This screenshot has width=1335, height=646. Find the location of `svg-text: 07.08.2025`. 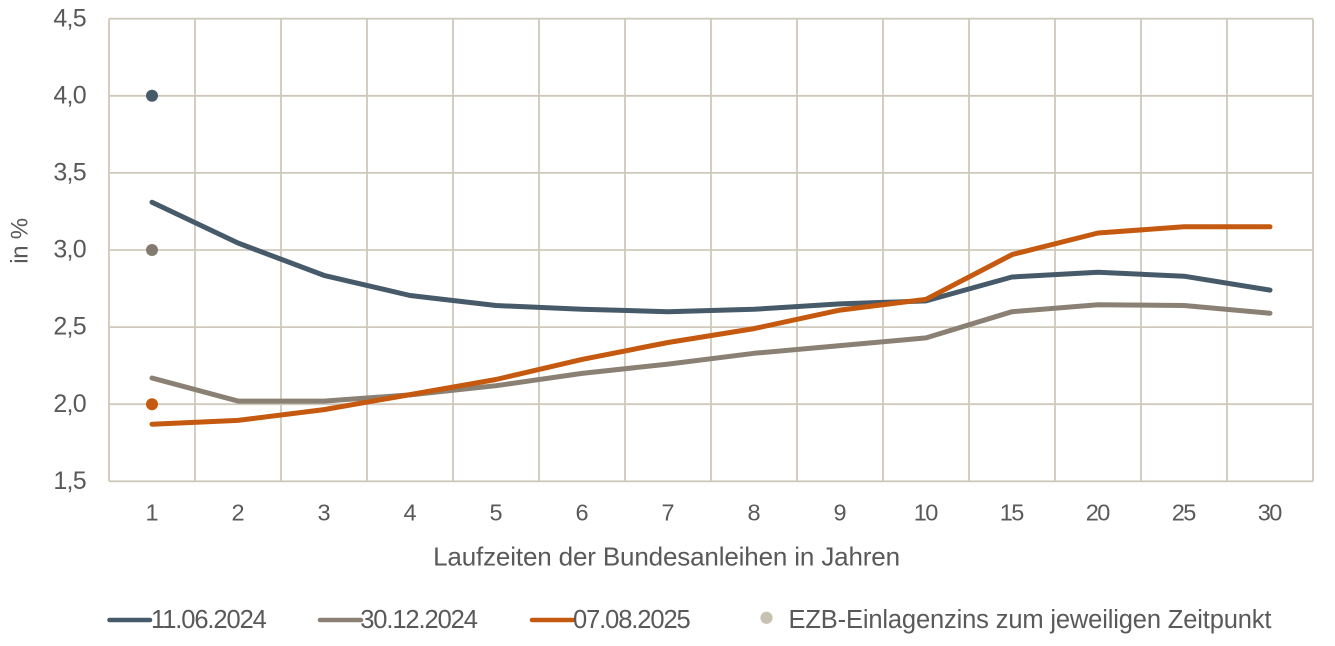

svg-text: 07.08.2025 is located at coordinates (632, 620).